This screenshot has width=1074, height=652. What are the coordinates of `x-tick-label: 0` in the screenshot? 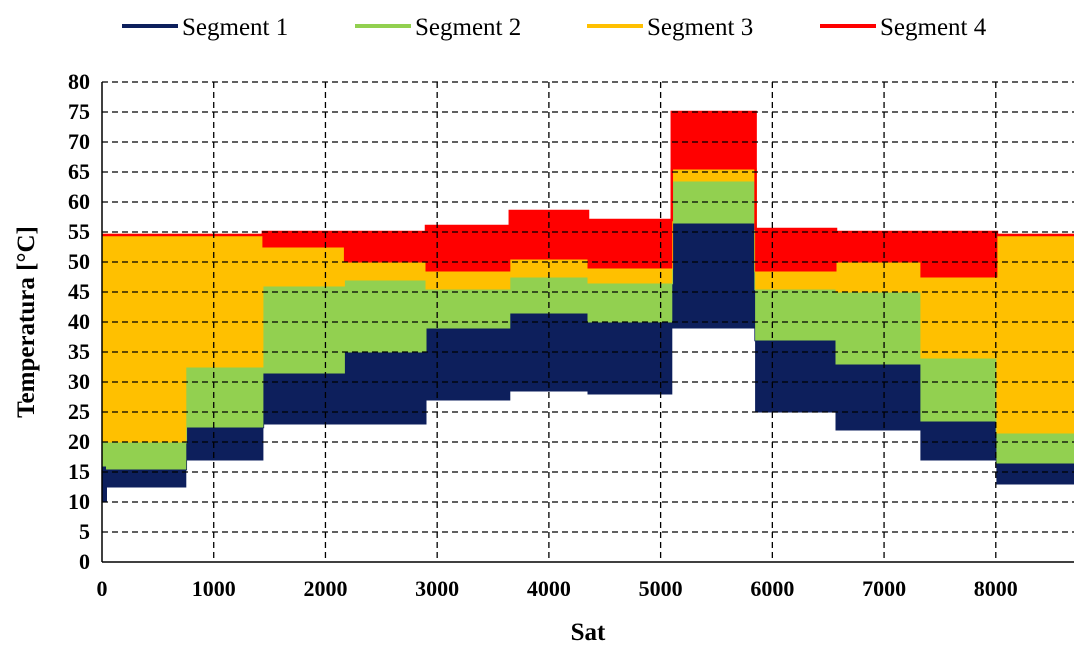 It's located at (102, 588).